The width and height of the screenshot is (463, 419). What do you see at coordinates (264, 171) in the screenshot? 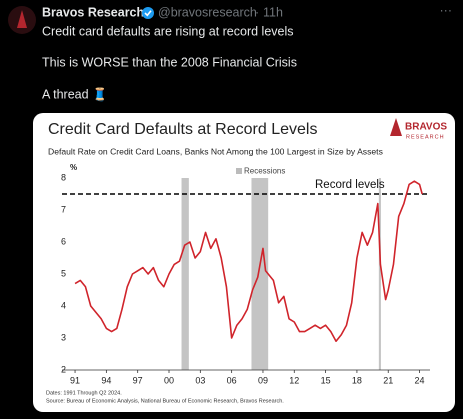
I see `legend-label: Recessions` at bounding box center [264, 171].